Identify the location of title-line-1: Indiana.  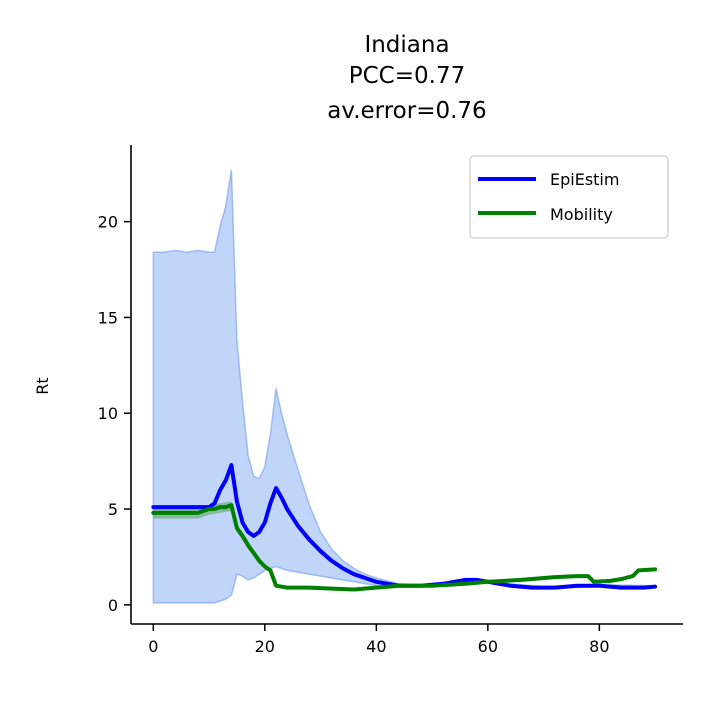
(406, 45).